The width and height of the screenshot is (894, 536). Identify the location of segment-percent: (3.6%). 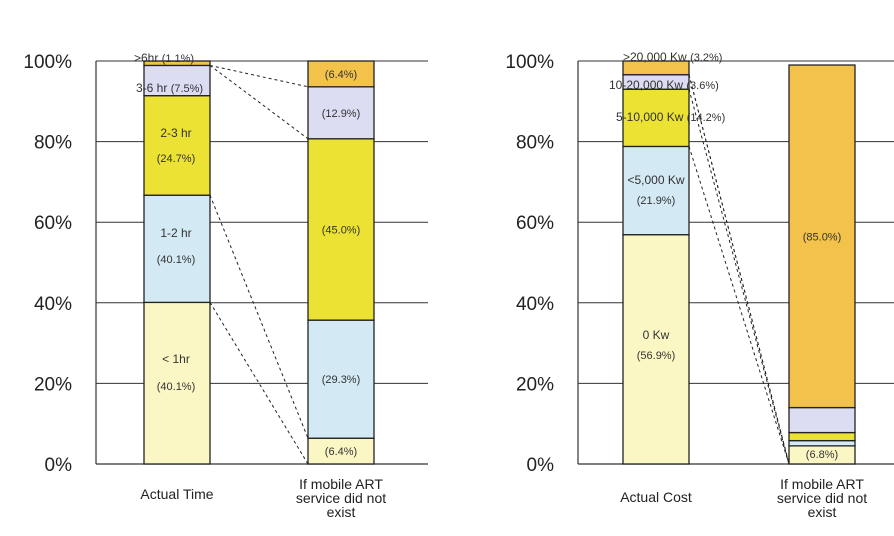
(702, 86).